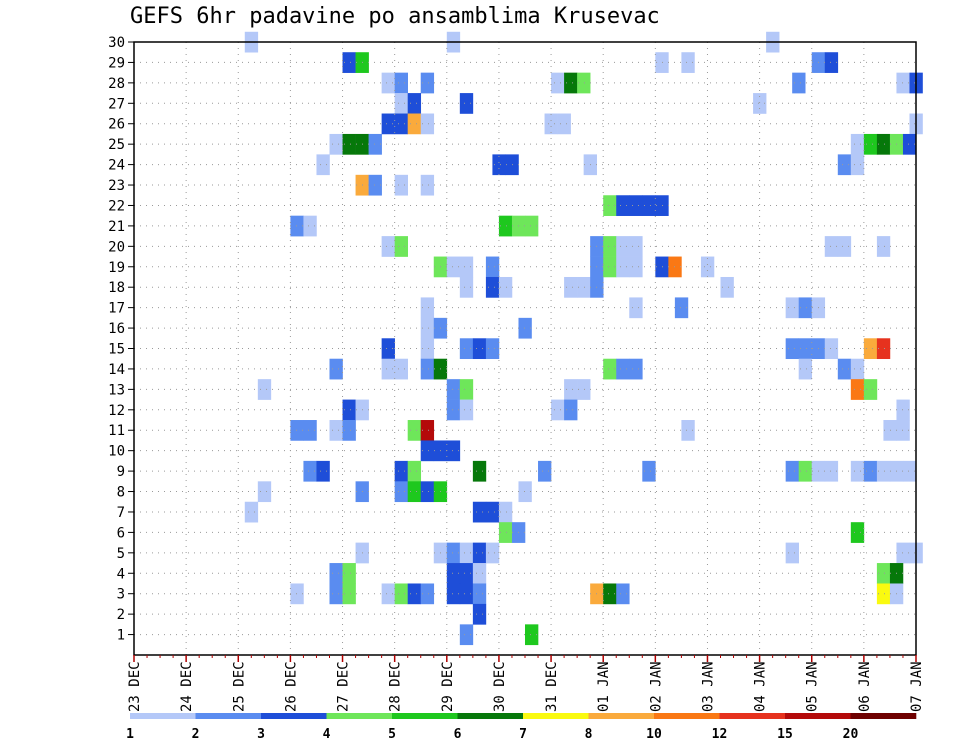 The width and height of the screenshot is (960, 742). Describe the element at coordinates (720, 734) in the screenshot. I see `colorbar-label: 12` at that location.